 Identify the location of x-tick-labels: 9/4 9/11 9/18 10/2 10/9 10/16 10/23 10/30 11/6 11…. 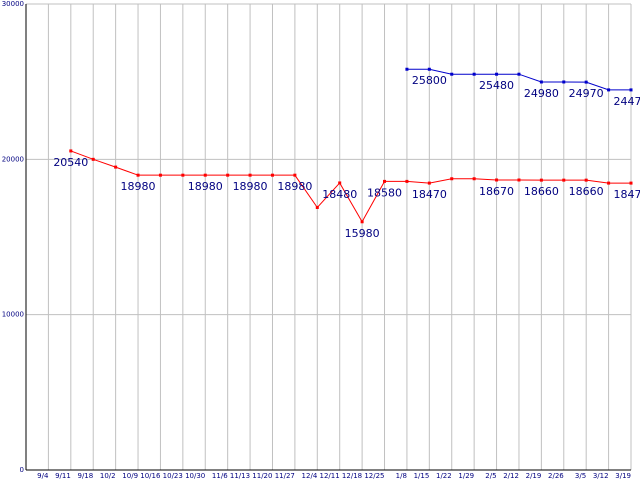
(334, 476).